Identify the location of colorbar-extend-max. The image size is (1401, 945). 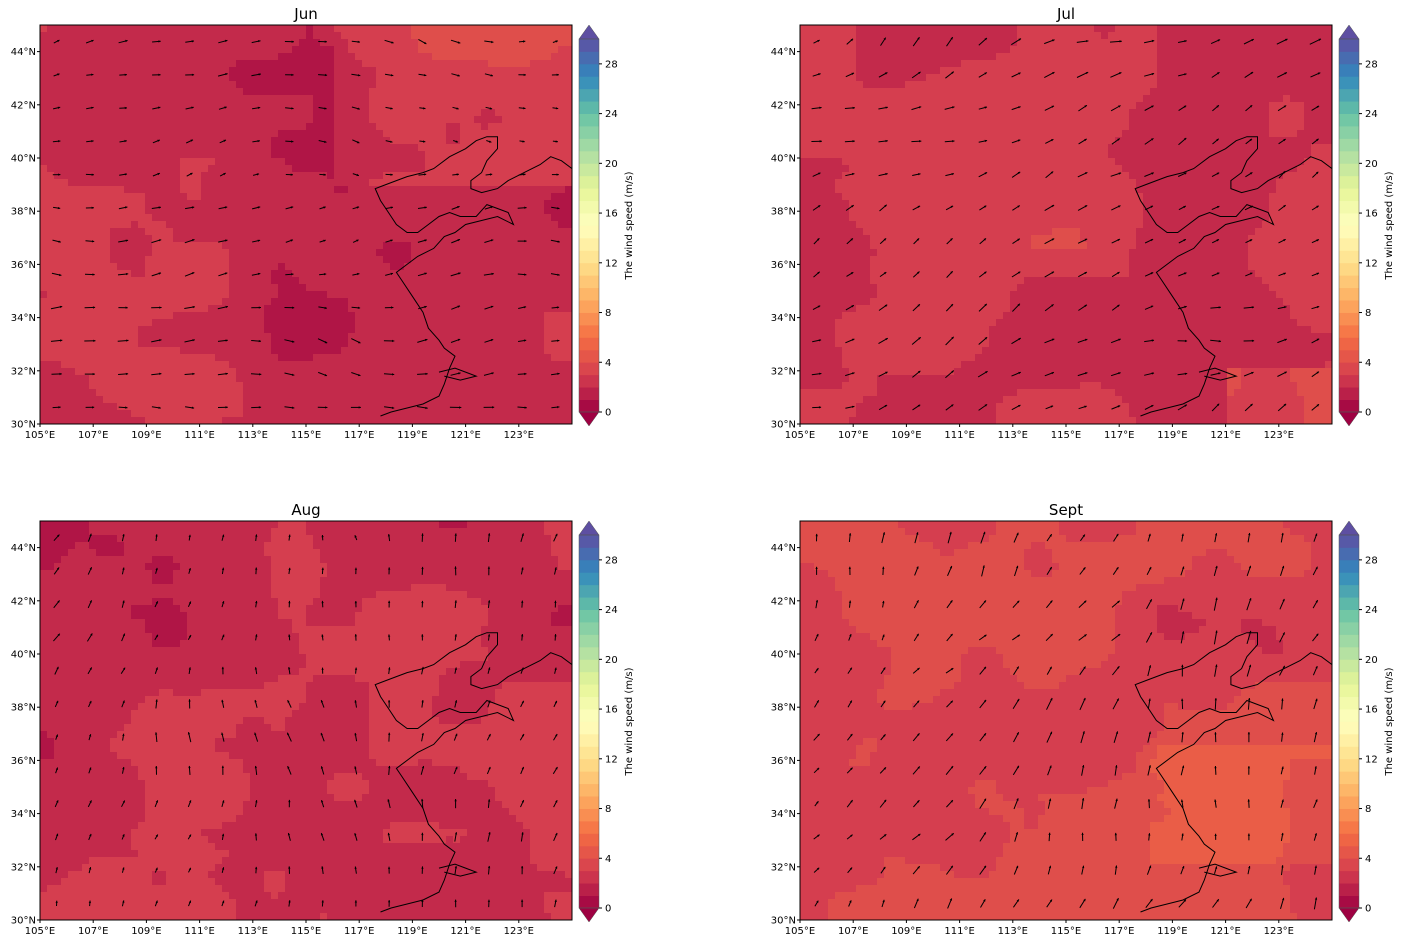
(1349, 528).